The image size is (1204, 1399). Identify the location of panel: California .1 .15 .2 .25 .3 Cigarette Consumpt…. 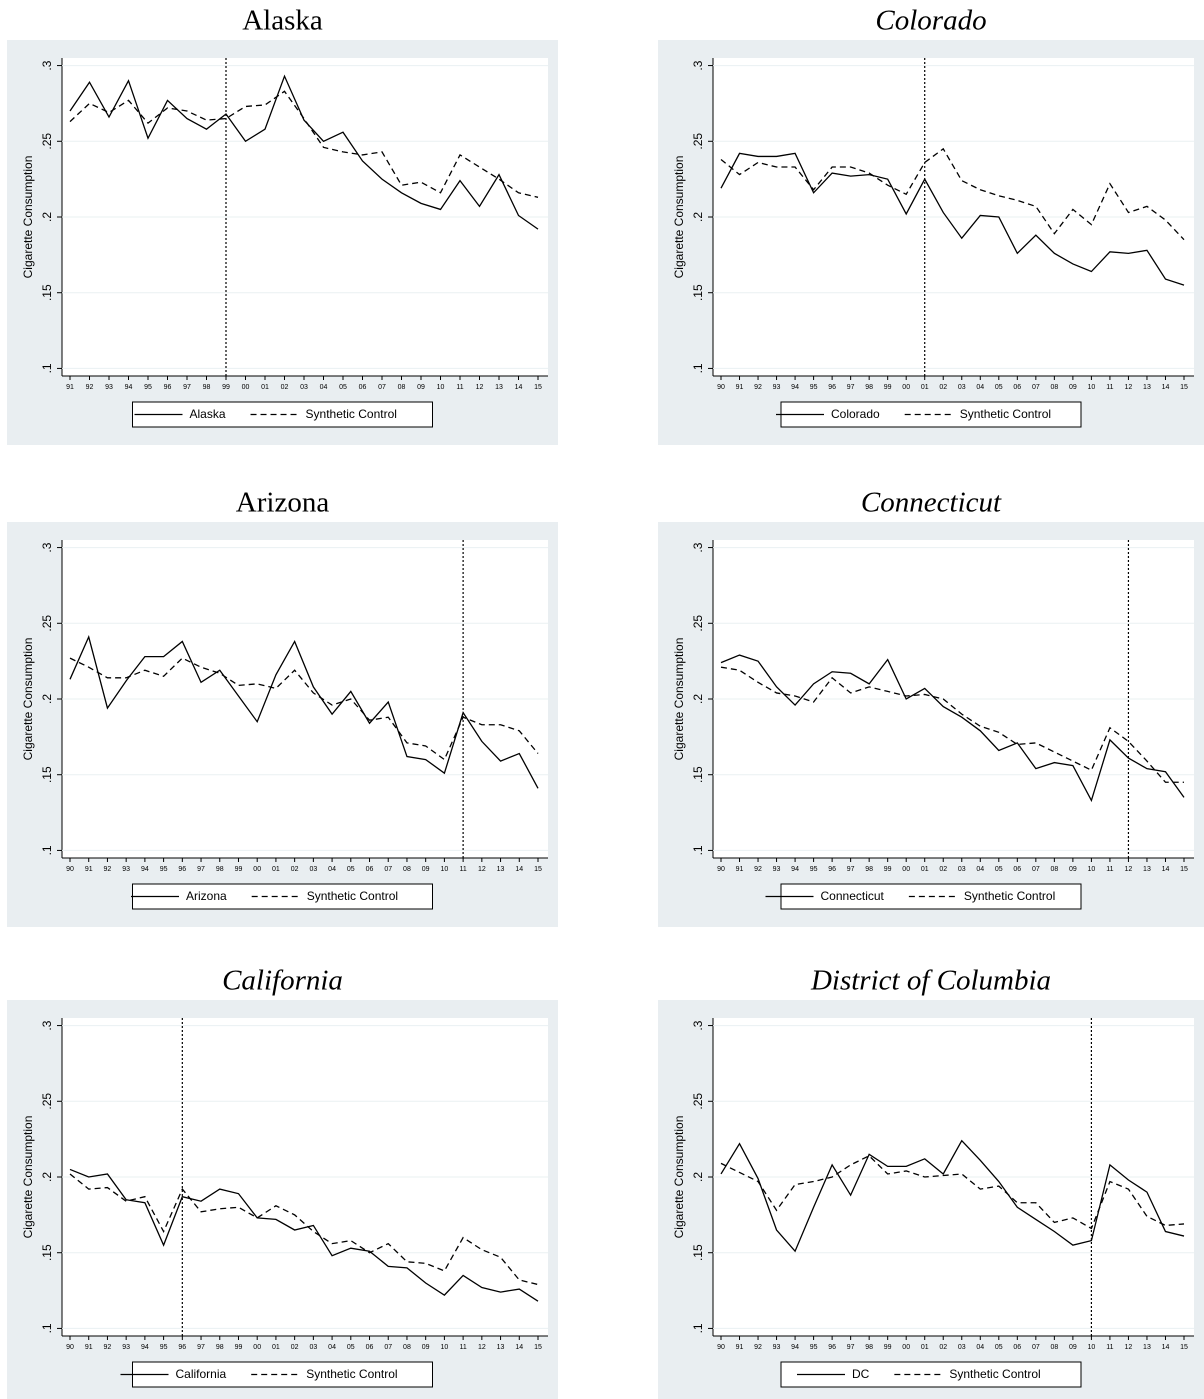
(282, 1182).